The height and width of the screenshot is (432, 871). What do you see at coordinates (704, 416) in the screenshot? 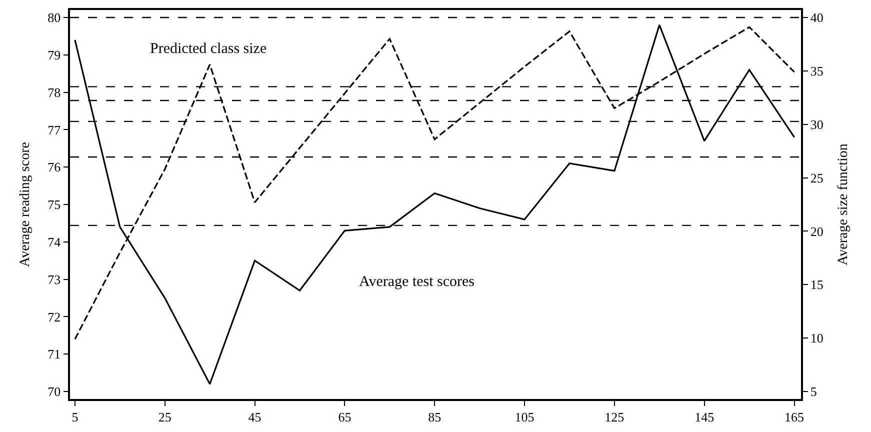
I see `x-tick-label: 145` at bounding box center [704, 416].